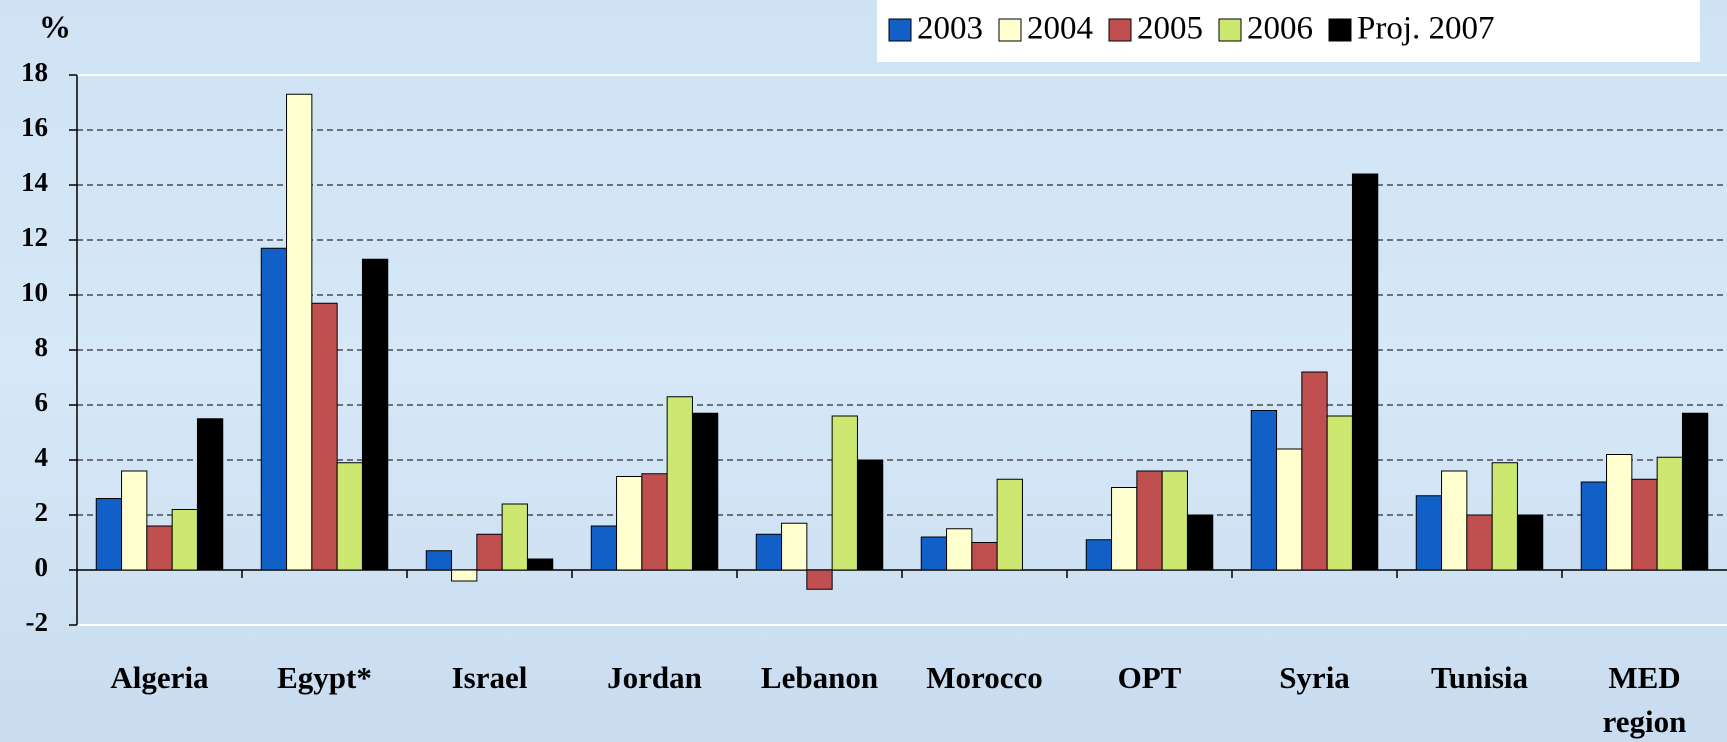  What do you see at coordinates (37, 622) in the screenshot?
I see `y-tick-label: -2` at bounding box center [37, 622].